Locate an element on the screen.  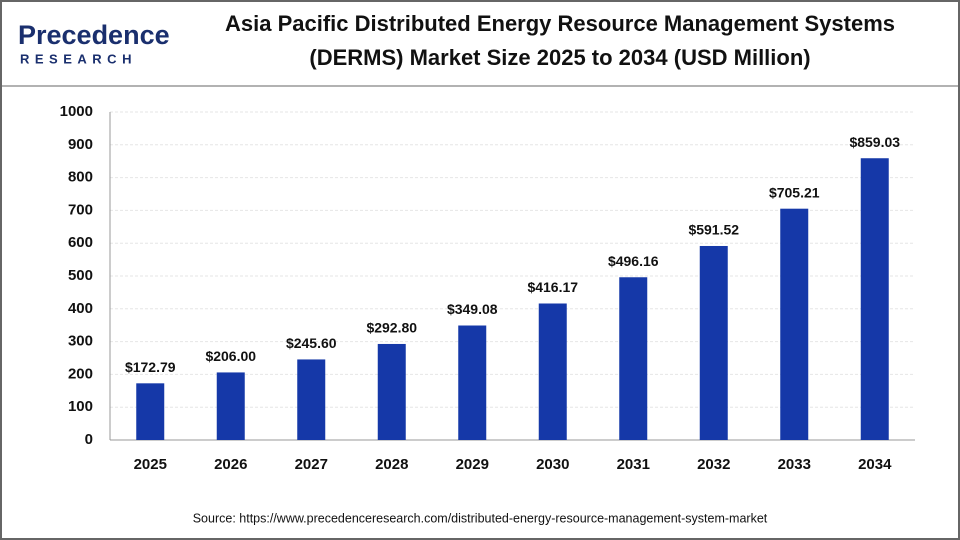
value-label: $705.21 is located at coordinates (794, 192).